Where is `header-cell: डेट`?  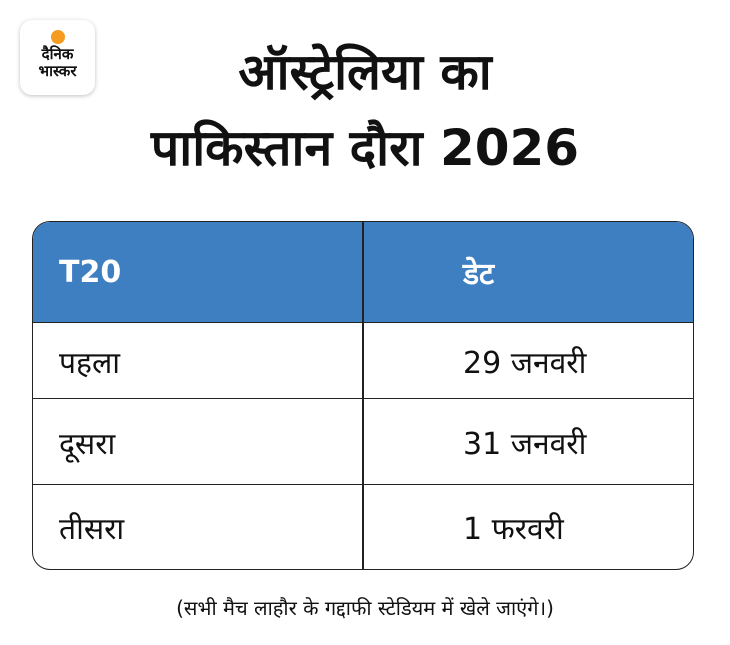 header-cell: डेट is located at coordinates (479, 274).